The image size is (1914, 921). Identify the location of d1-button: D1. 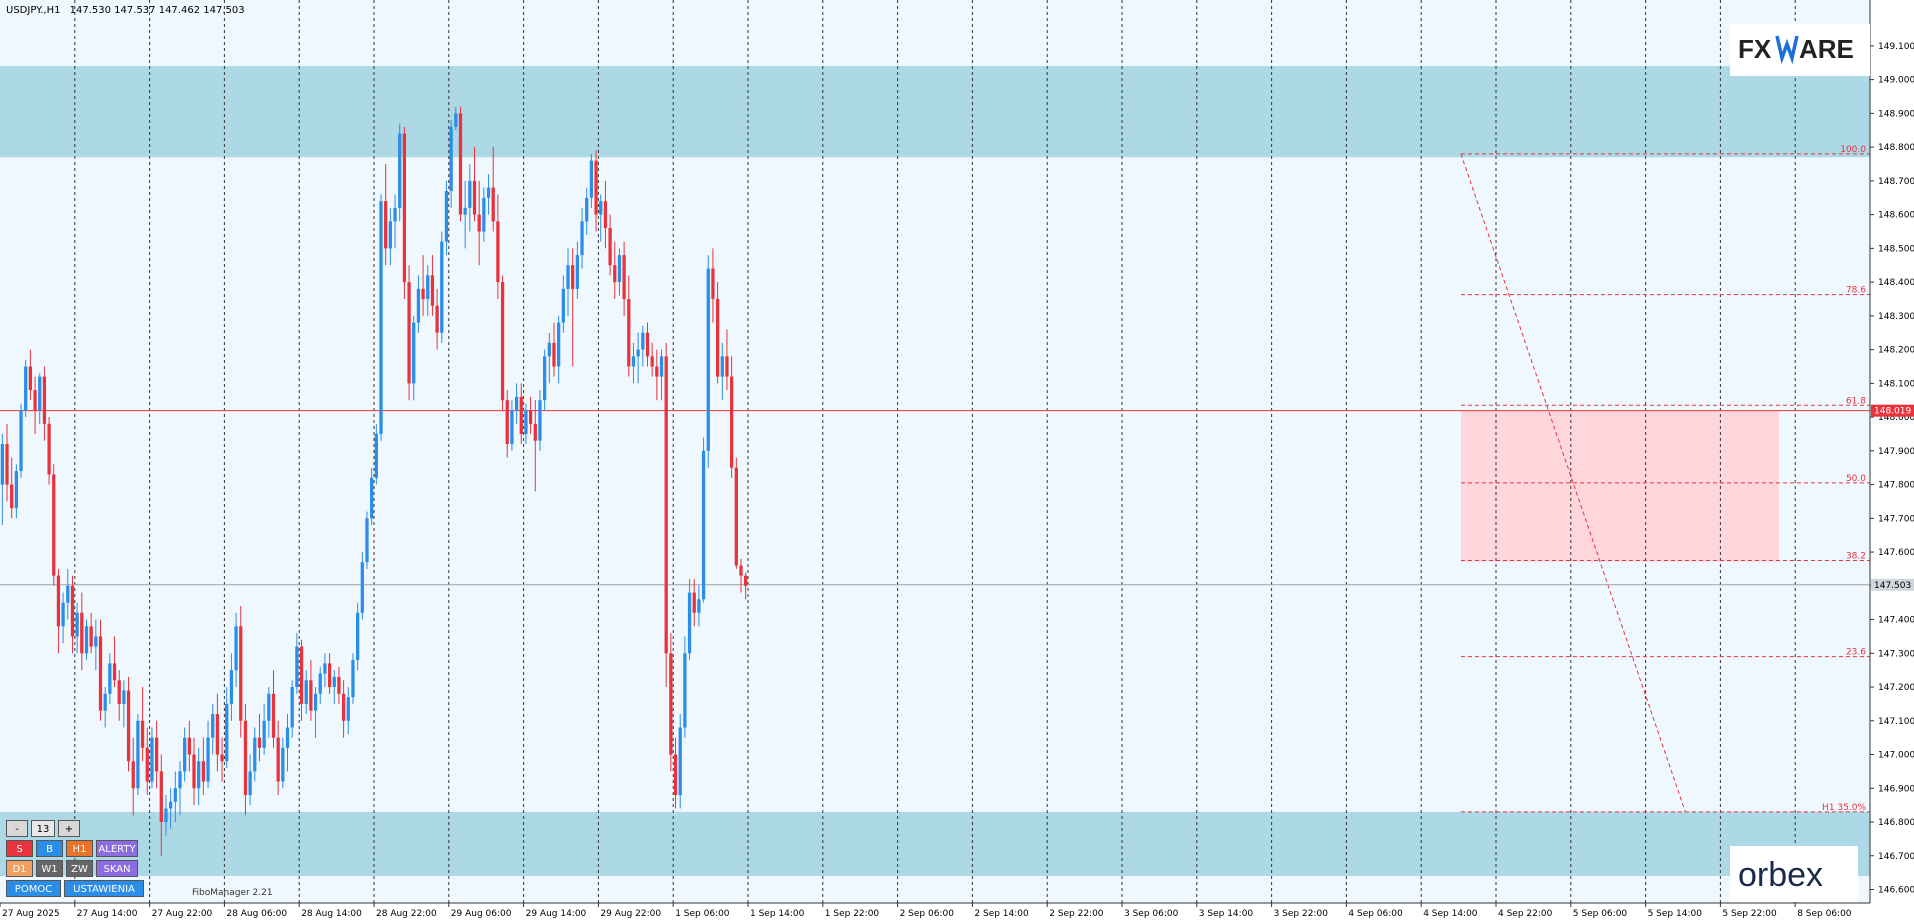
(19, 868).